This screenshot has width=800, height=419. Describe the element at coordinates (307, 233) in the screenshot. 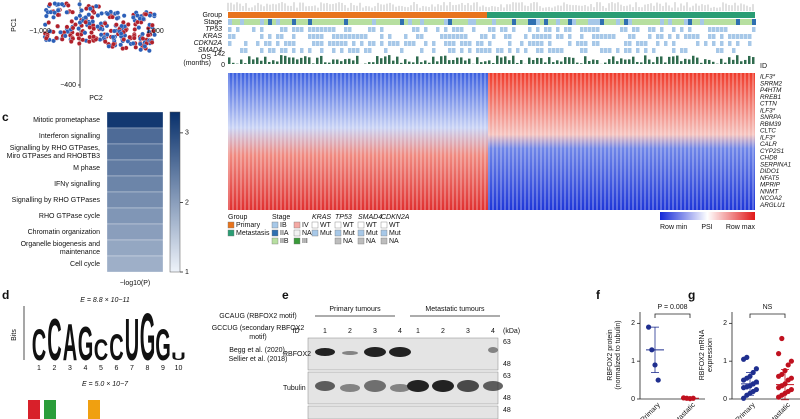

I see `legend-label: NA` at that location.